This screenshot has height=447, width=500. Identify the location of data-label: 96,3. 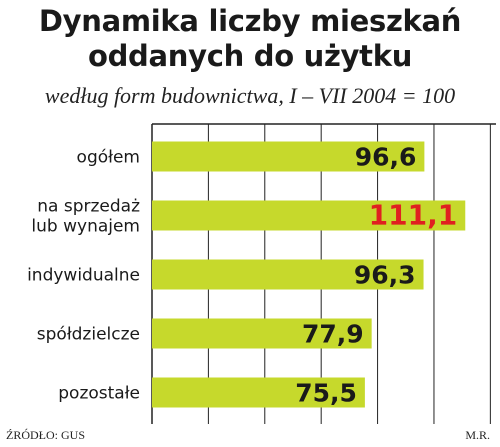
(385, 275).